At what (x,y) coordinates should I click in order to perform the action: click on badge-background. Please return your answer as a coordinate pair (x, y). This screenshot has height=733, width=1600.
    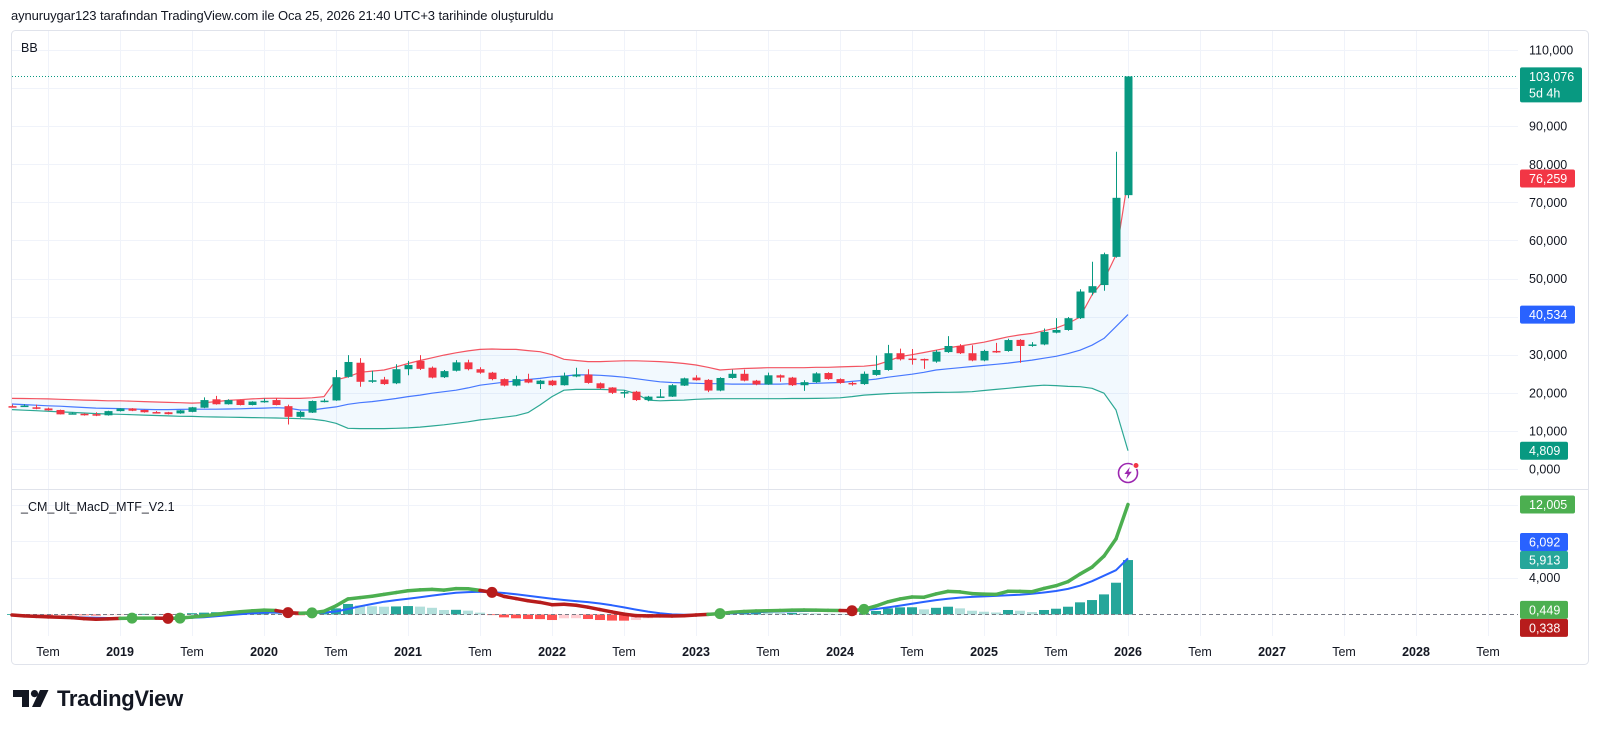
    Looking at the image, I should click on (1547, 504).